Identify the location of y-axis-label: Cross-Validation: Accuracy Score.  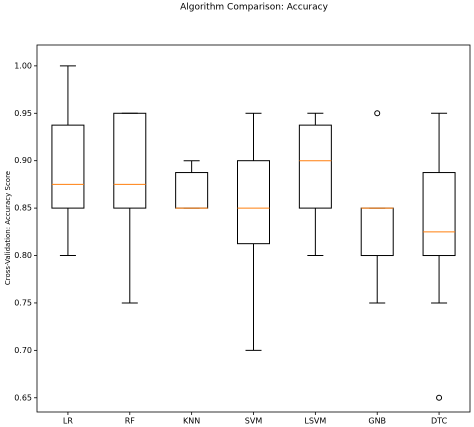
(8, 228).